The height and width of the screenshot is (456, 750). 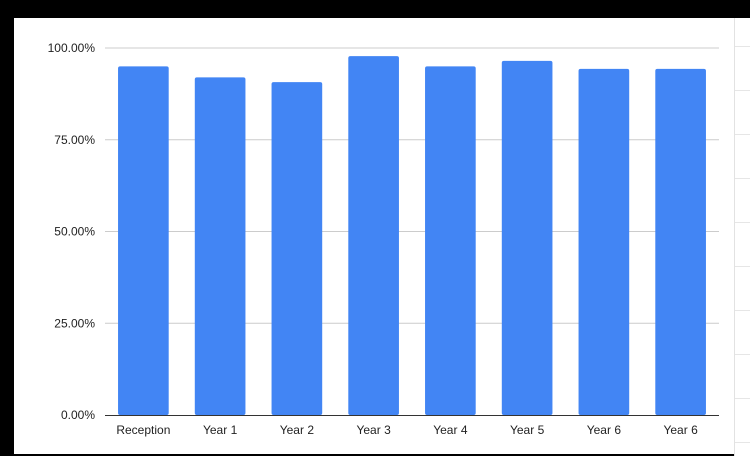 I want to click on spreadsheet-edge, so click(x=742, y=237).